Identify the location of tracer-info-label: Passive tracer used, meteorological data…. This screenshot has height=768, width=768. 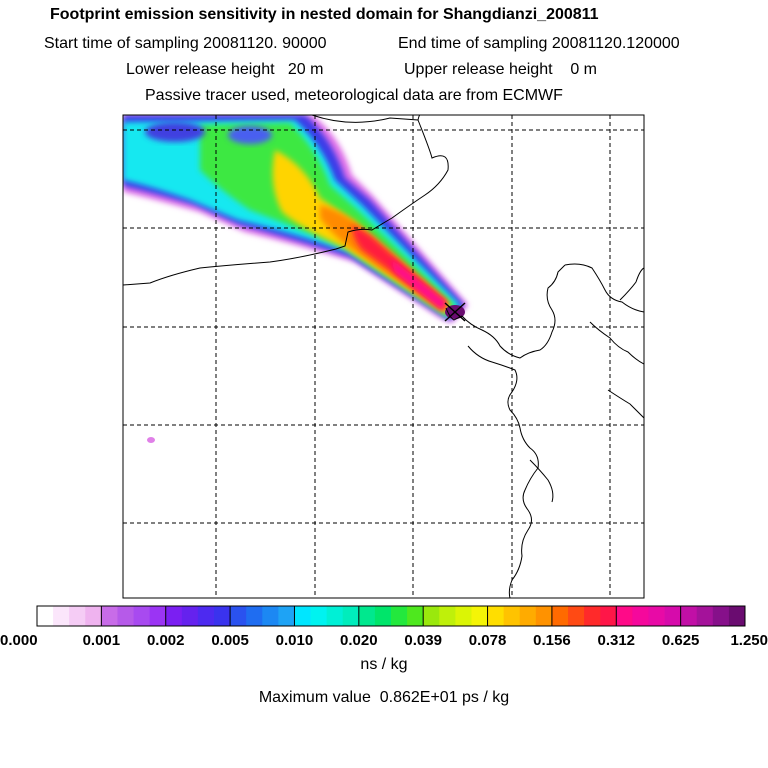
(354, 95).